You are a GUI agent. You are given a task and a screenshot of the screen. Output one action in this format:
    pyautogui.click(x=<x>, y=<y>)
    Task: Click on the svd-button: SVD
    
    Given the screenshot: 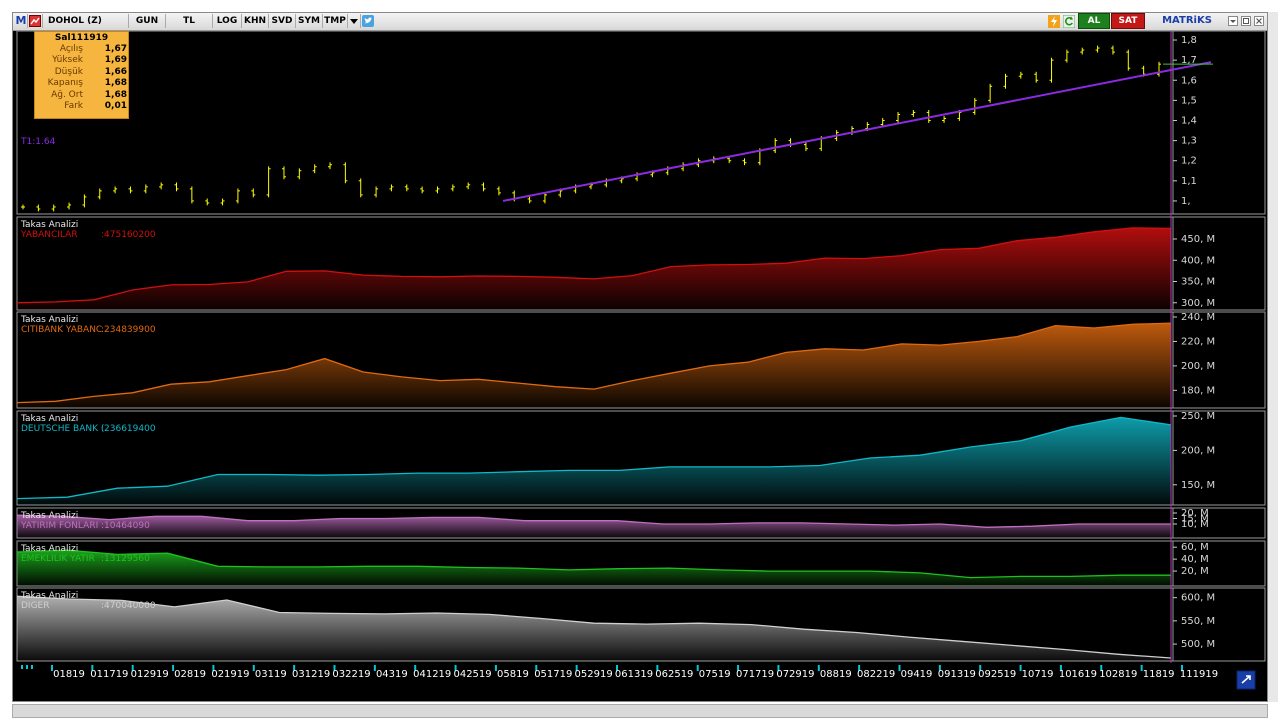 What is the action you would take?
    pyautogui.click(x=282, y=21)
    